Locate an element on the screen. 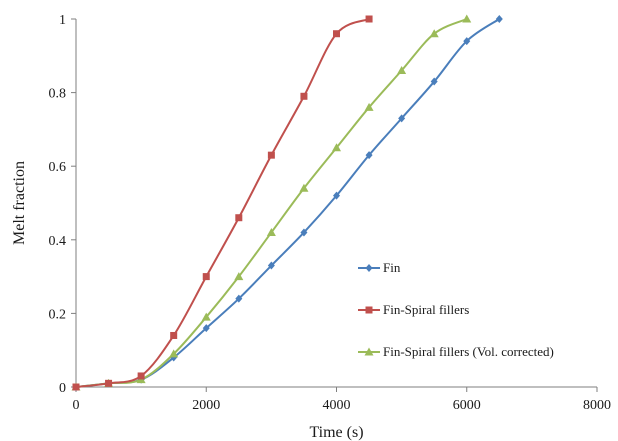  legend-item: Fin-Spiral fillers (Vol. corrected) is located at coordinates (456, 351).